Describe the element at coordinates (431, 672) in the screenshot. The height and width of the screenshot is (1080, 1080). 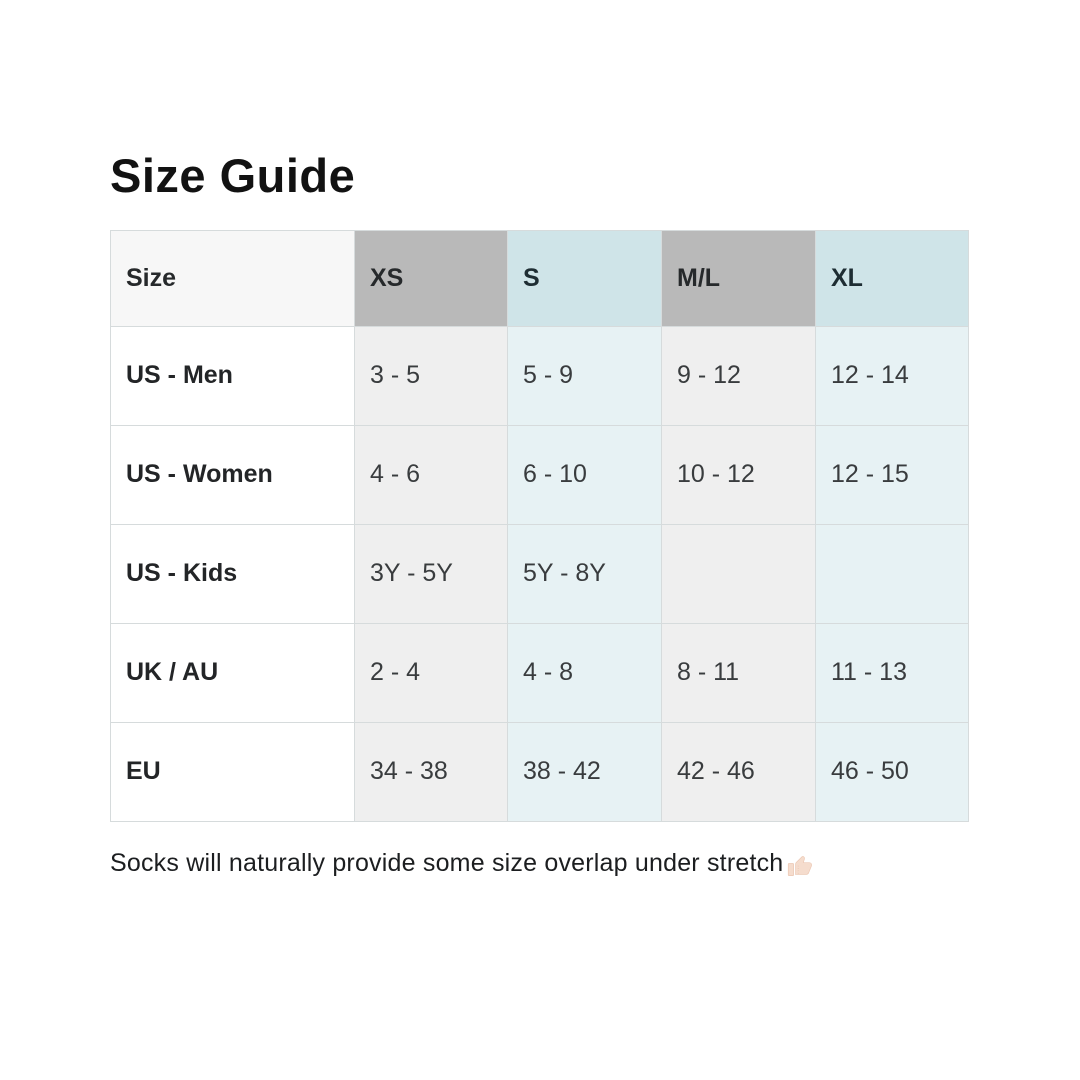
I see `cell-uk-au-xs: 2 - 4` at that location.